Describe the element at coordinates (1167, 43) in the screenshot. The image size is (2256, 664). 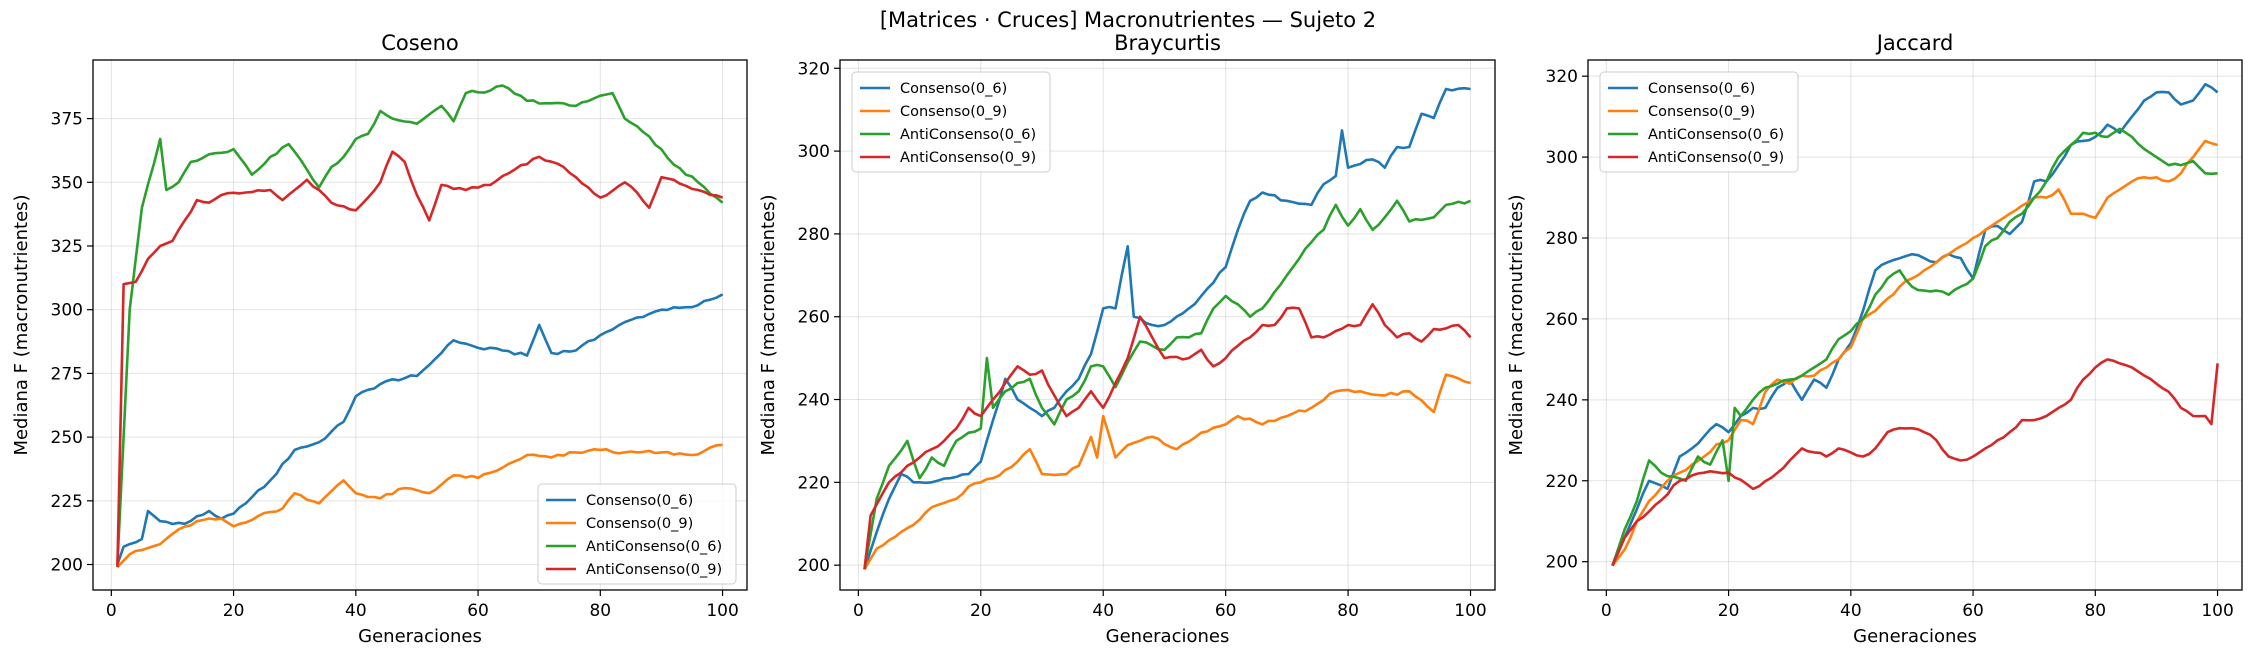
I see `subplot-title: Braycurtis` at that location.